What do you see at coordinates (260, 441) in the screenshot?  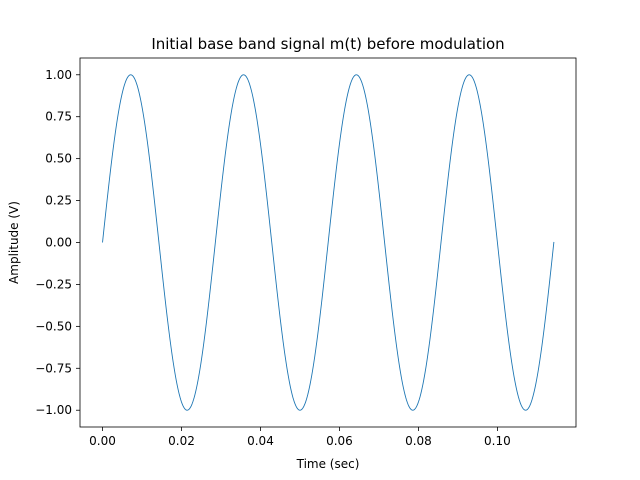 I see `x-tick-label: 0.04` at bounding box center [260, 441].